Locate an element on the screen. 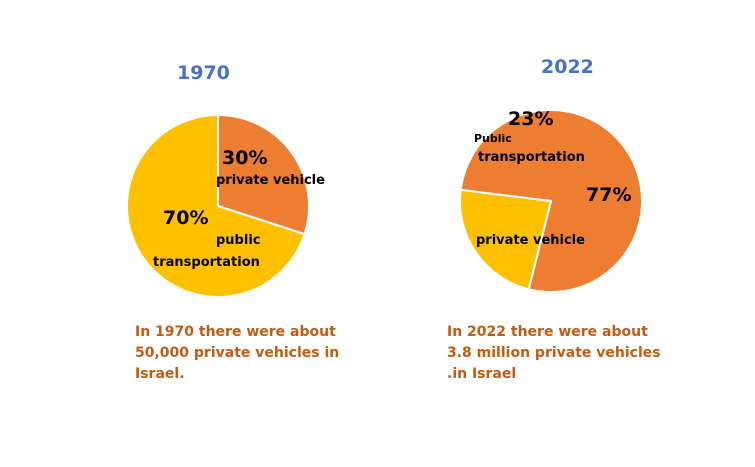 Image resolution: width=755 pixels, height=467 pixels. pie-2022-category-label-private-vehicle: private vehicle is located at coordinates (530, 240).